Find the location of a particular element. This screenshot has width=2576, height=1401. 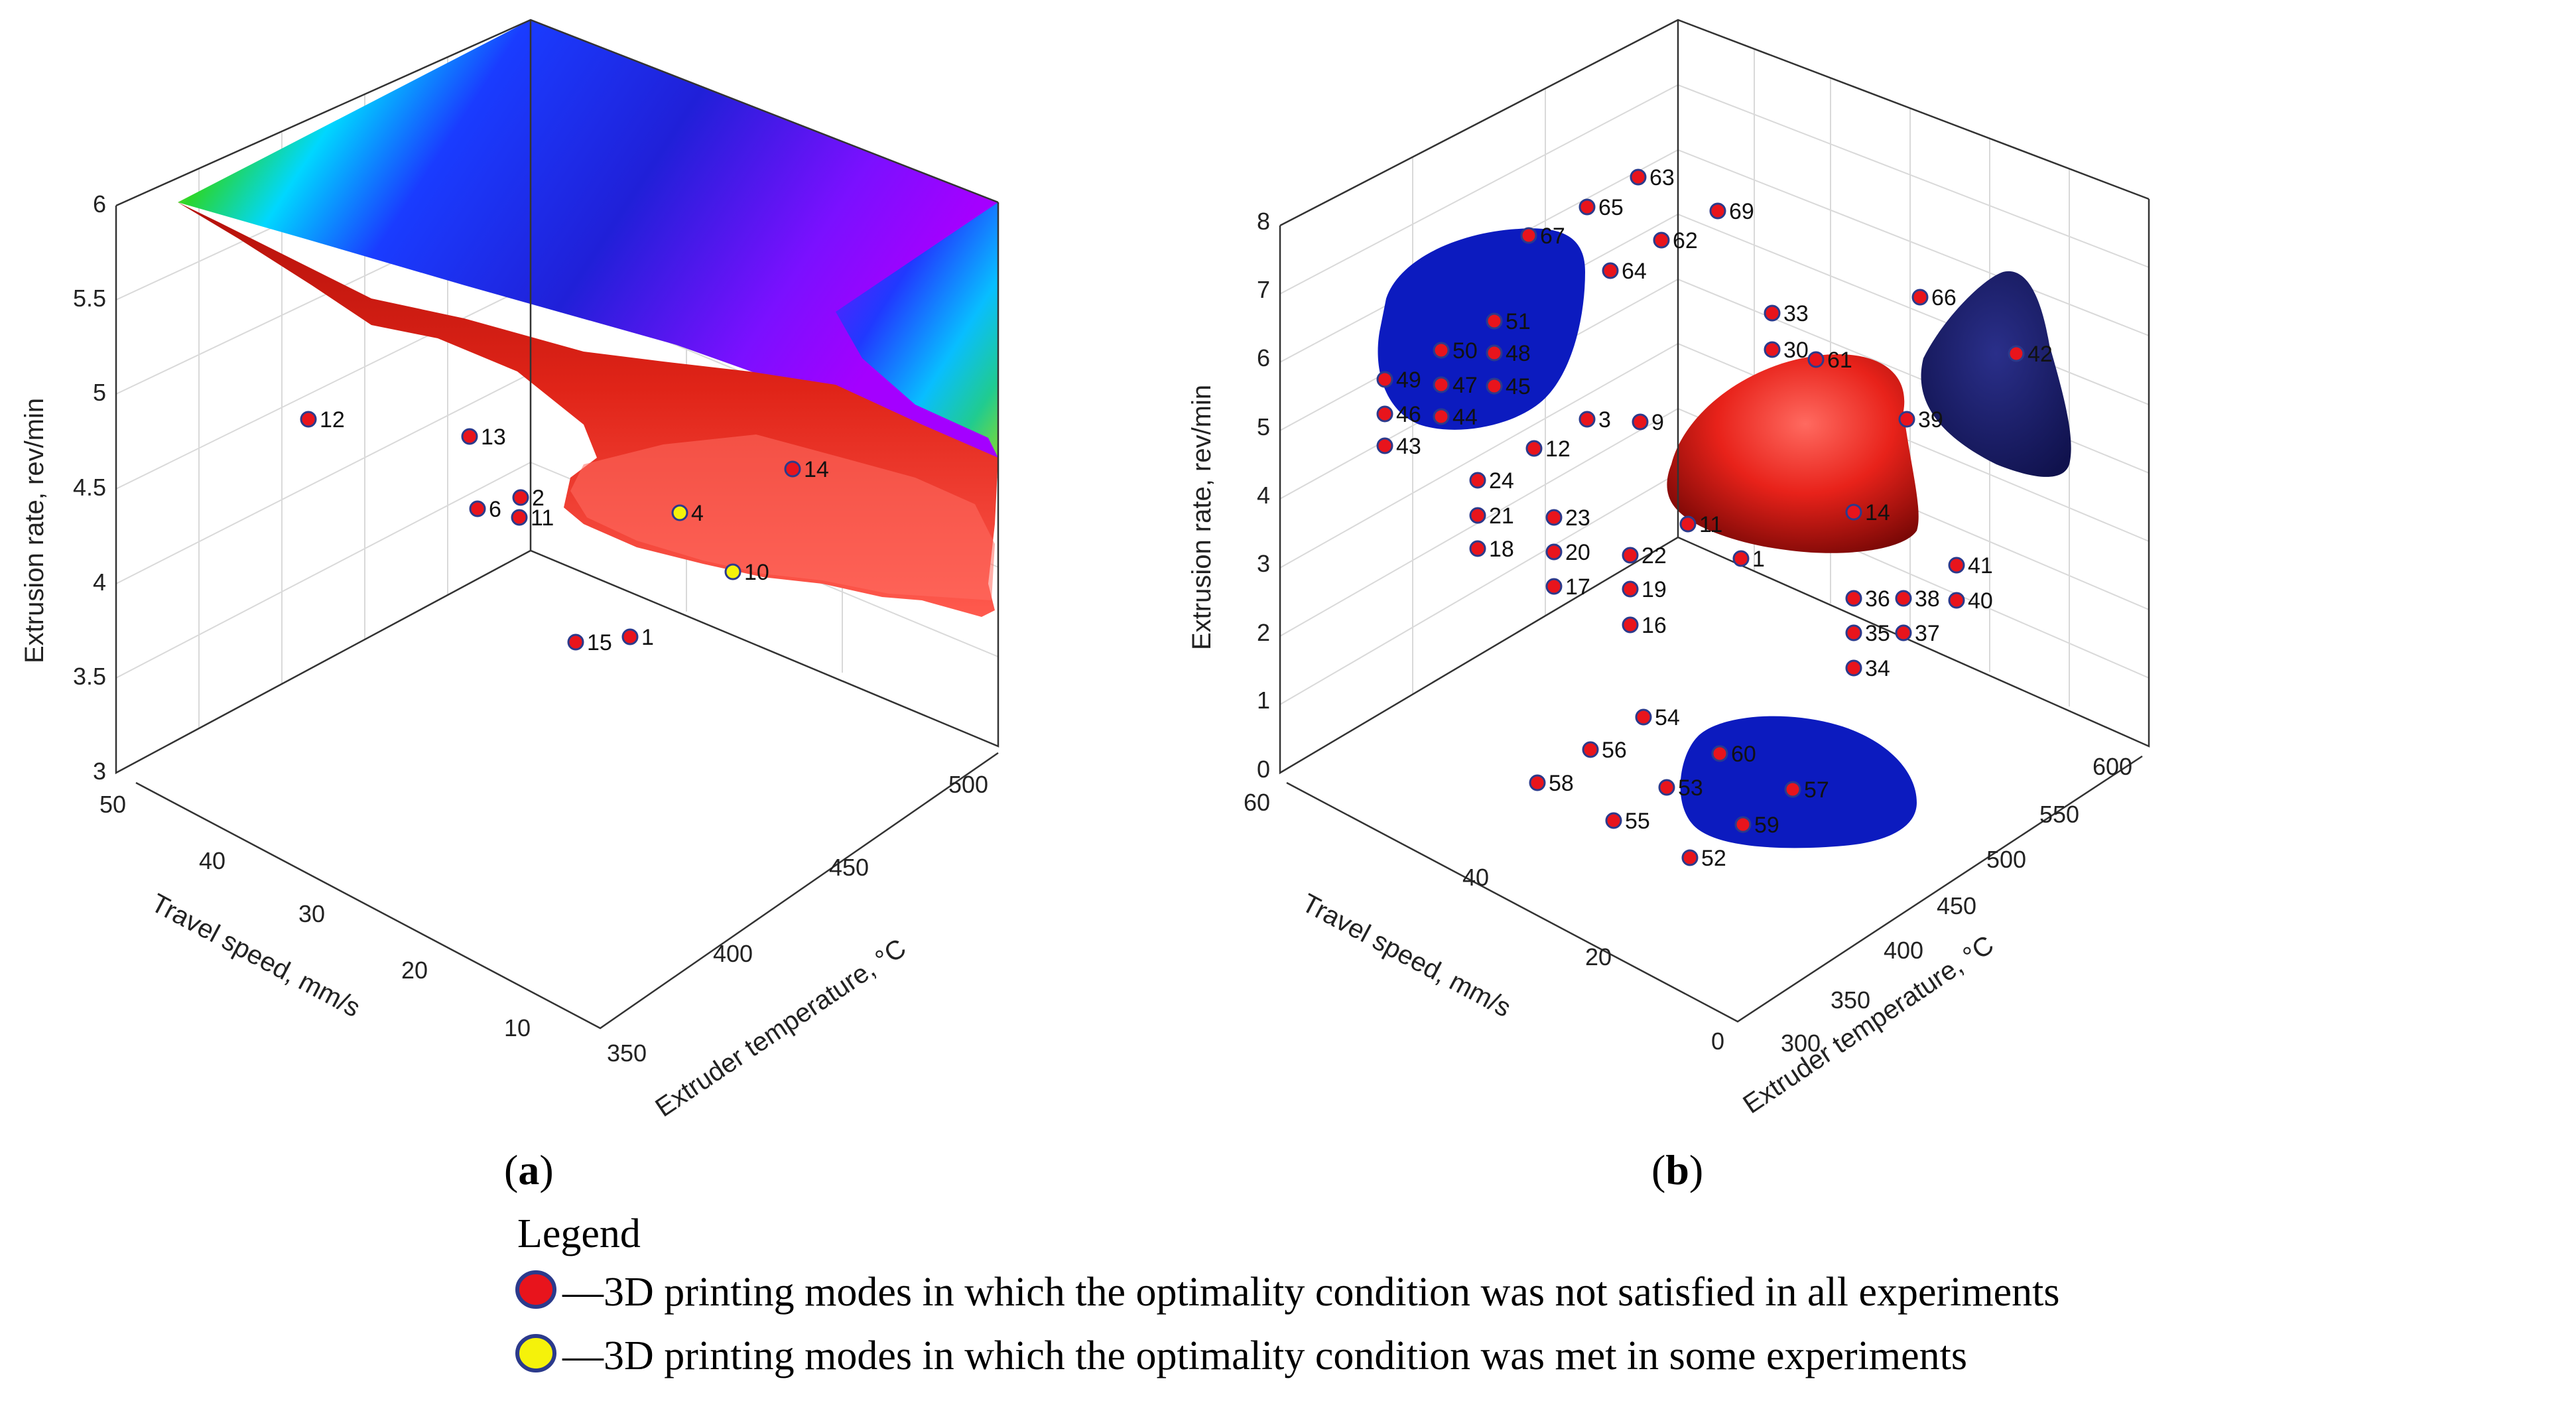

panel-a-point-label: 2 is located at coordinates (539, 498).